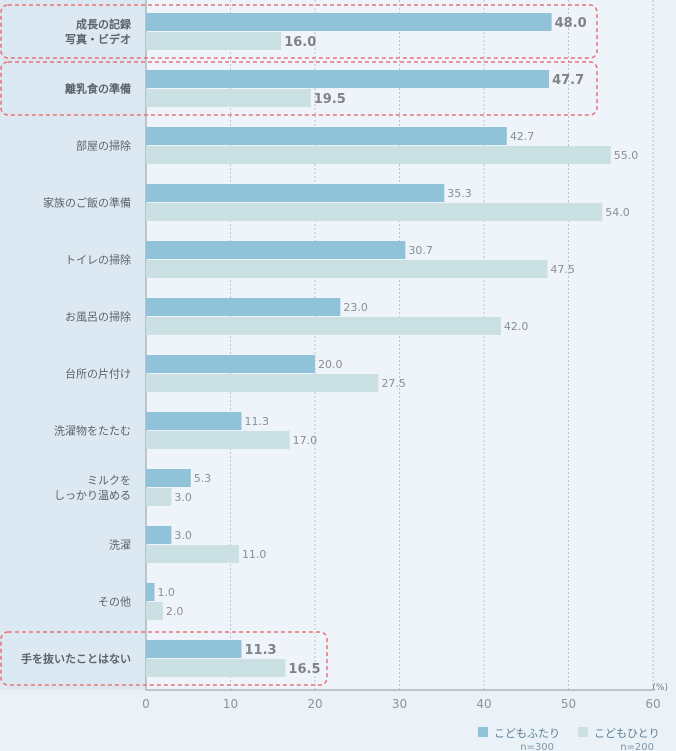  Describe the element at coordinates (98, 374) in the screenshot. I see `category-label-6: 台所の片付け` at that location.